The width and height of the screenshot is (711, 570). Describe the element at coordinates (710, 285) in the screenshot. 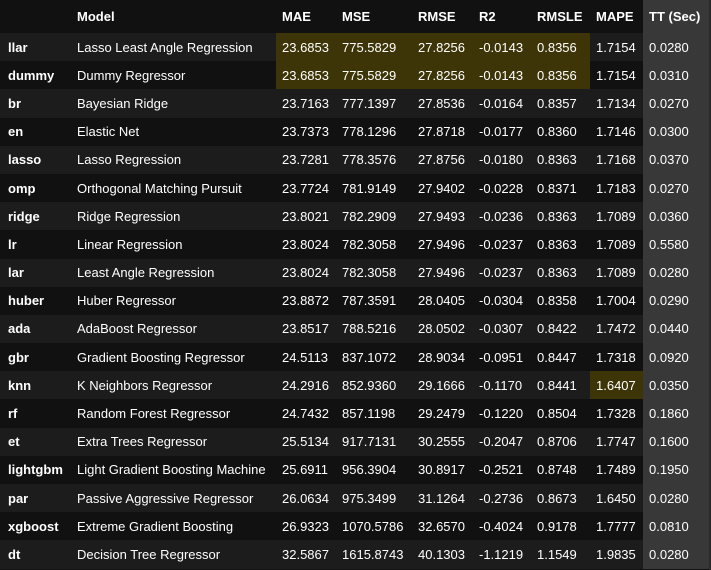

I see `vertical-scrollbar` at that location.